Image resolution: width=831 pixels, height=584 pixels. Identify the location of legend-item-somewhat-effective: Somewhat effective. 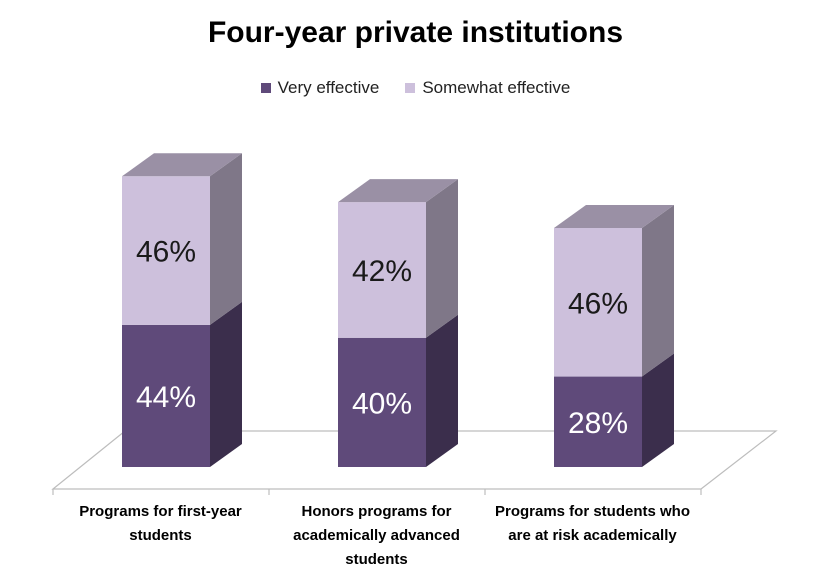
(487, 88).